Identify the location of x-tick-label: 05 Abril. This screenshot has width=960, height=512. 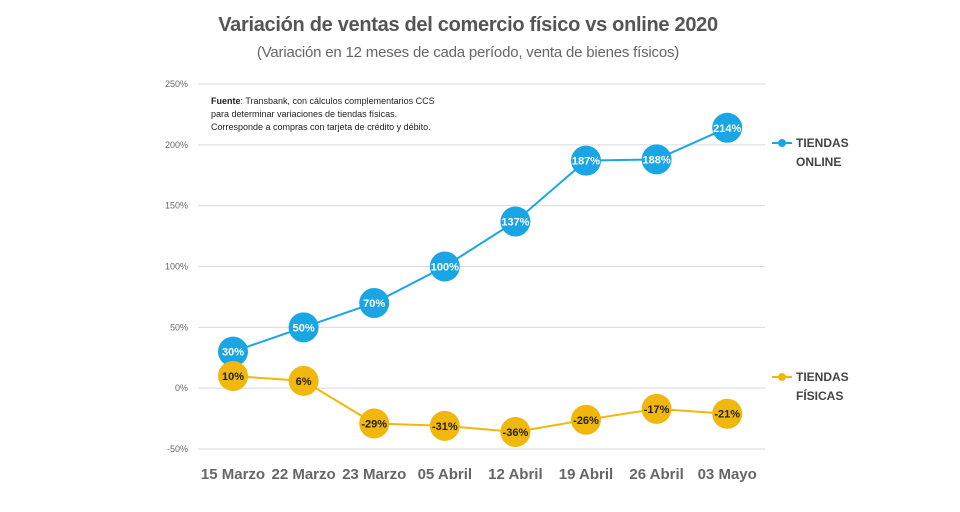
(445, 474).